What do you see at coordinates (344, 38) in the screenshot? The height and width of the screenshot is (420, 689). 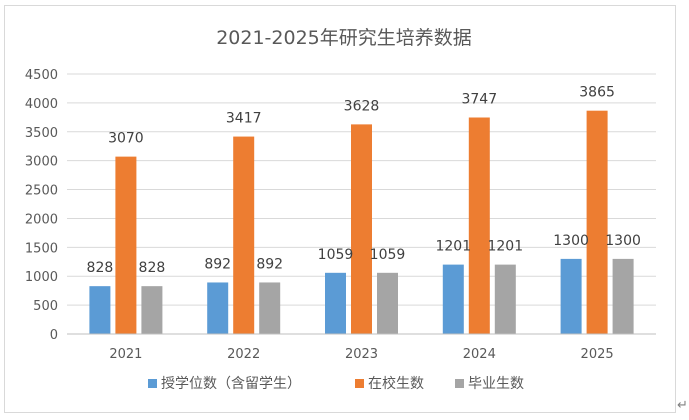 I see `chart-title: 2021-2025年研究生培养数据` at bounding box center [344, 38].